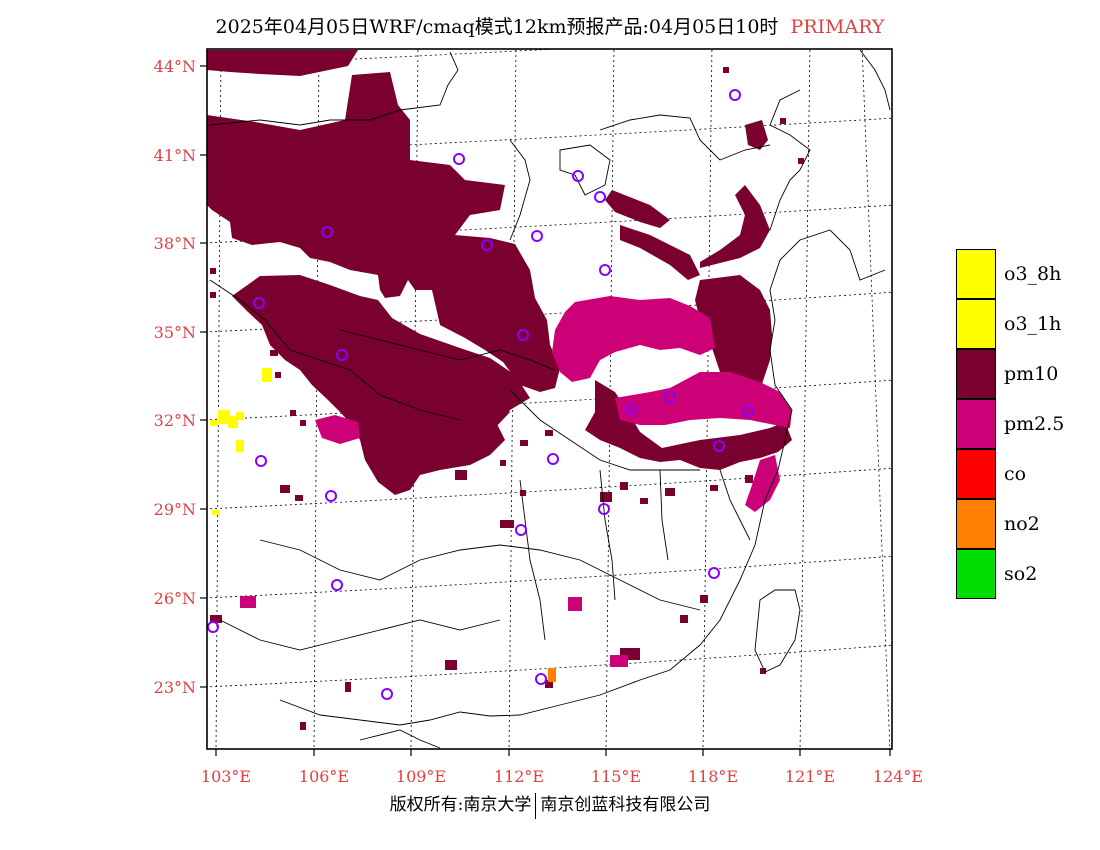 The image size is (1100, 850). Describe the element at coordinates (837, 27) in the screenshot. I see `title-primary-tag: PRIMARY` at that location.